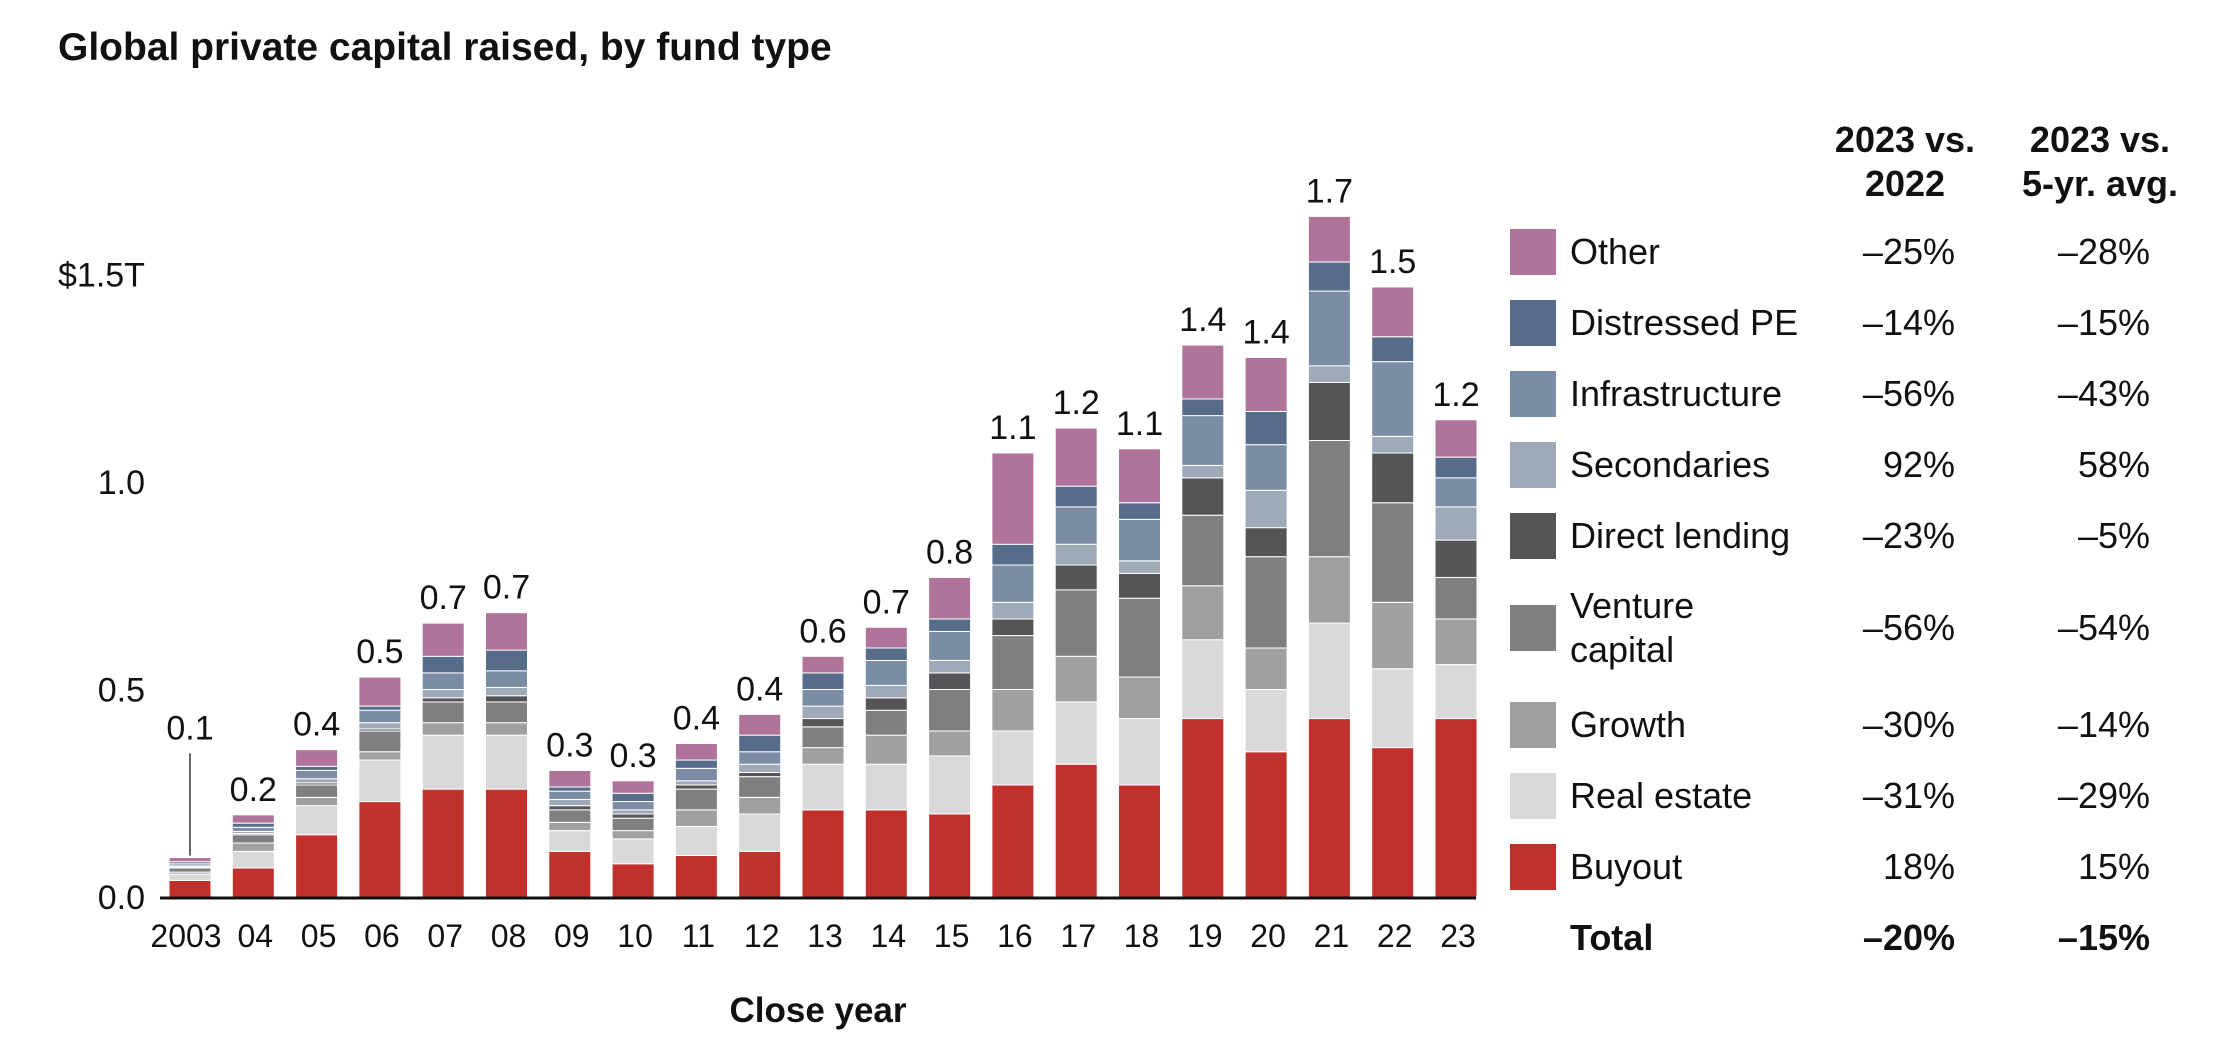 This screenshot has height=1064, width=2232. I want to click on legend-label: Growth, so click(1628, 724).